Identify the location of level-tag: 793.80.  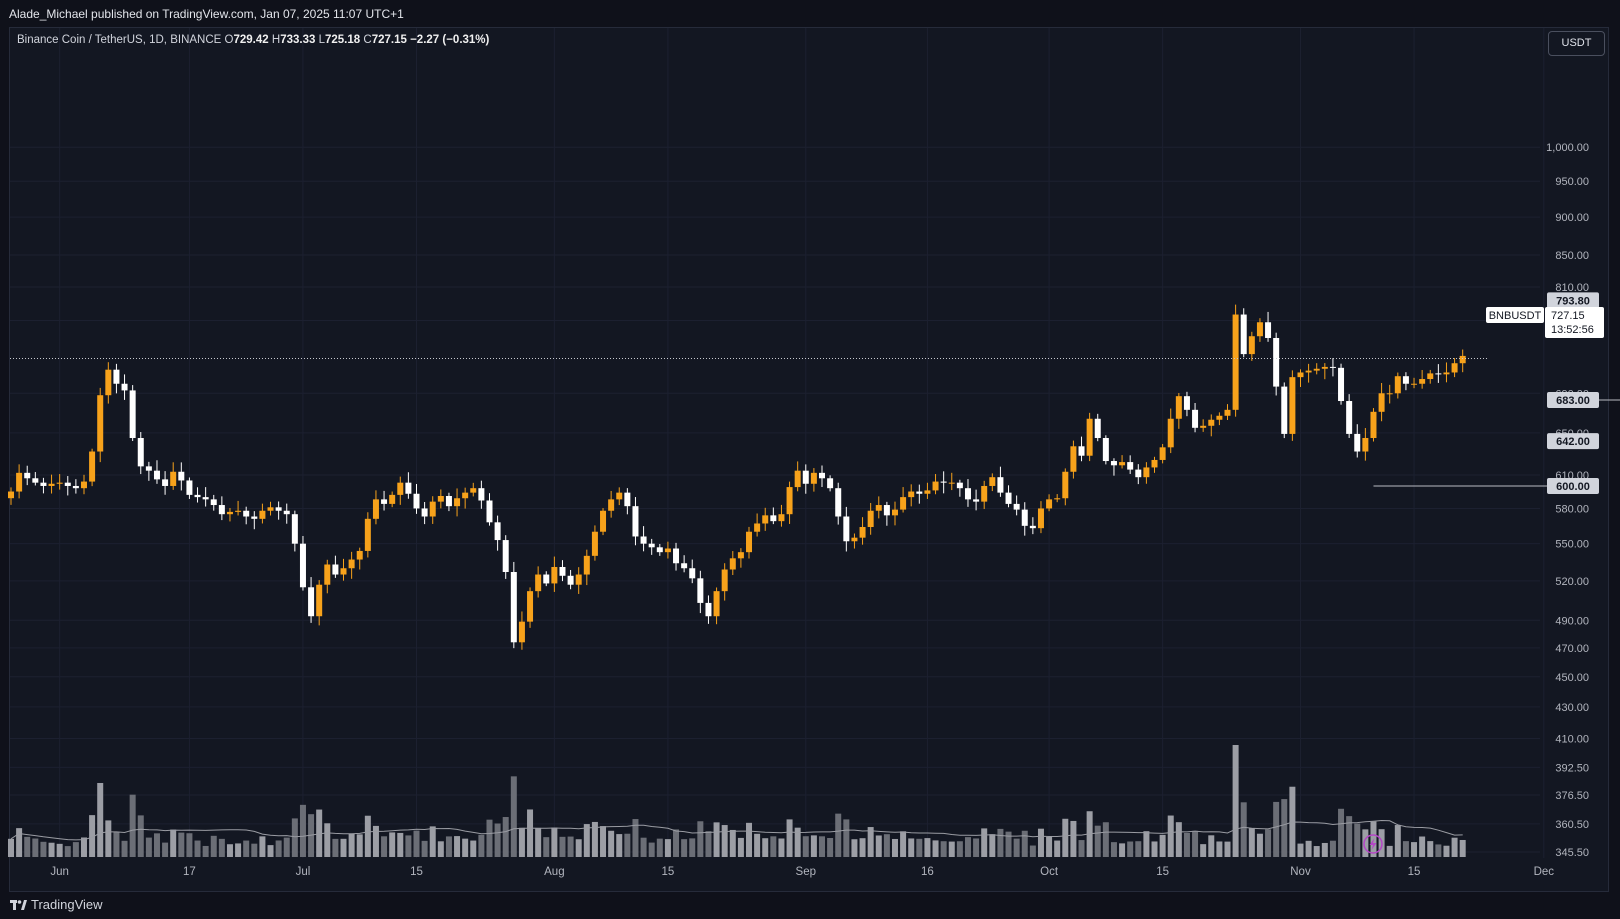
(1573, 300).